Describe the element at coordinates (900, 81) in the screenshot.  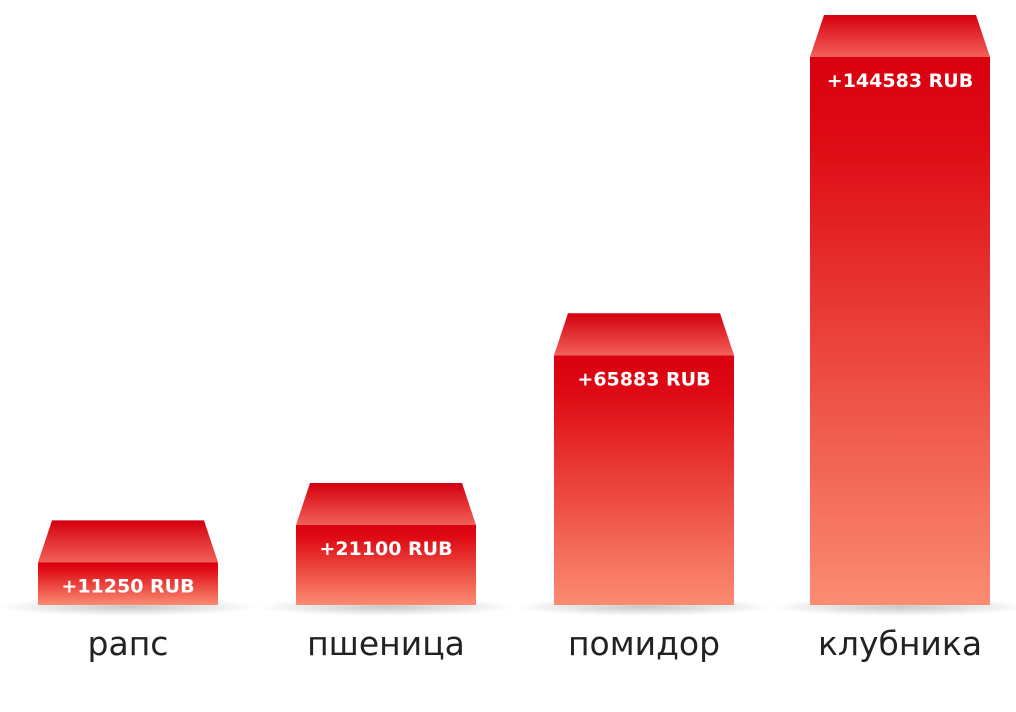
I see `value-label: +144583 RUB` at that location.